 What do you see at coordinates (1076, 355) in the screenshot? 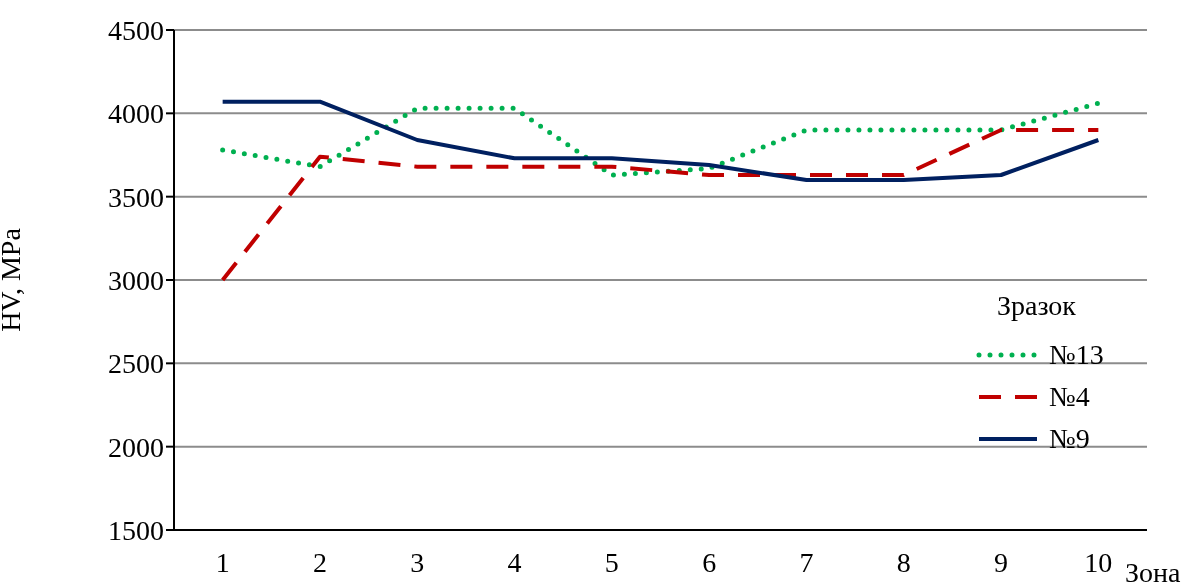
I see `legend-label: №13` at bounding box center [1076, 355].